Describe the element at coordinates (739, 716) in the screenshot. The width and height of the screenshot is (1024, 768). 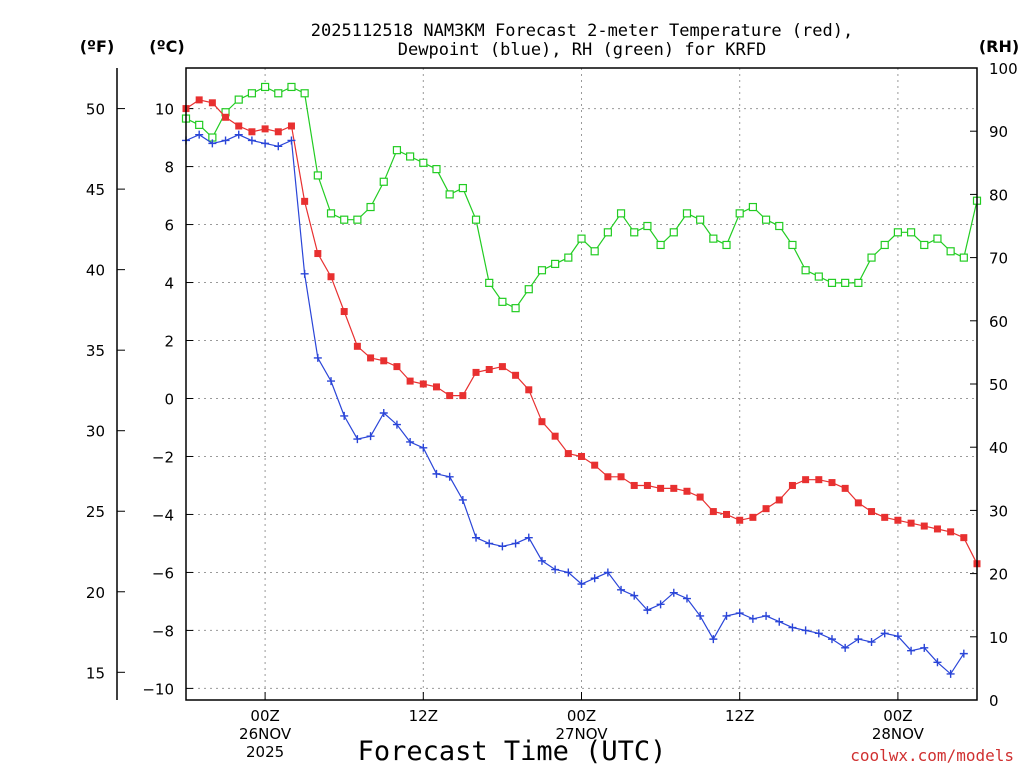
I see `time-tick-label: 12Z` at that location.